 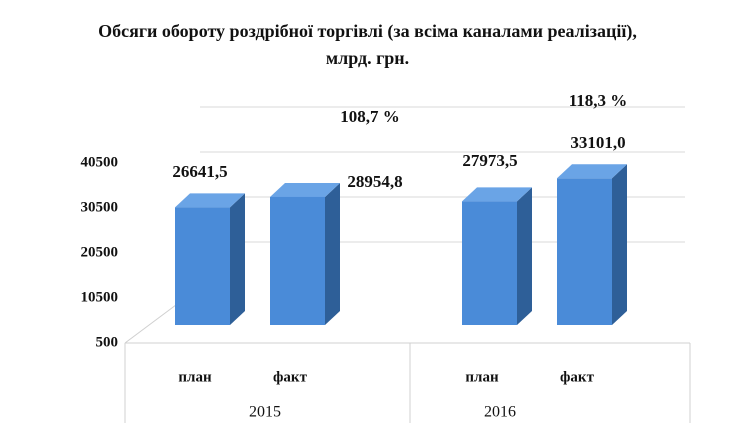 What do you see at coordinates (265, 412) in the screenshot?
I see `group-label: 2015` at bounding box center [265, 412].